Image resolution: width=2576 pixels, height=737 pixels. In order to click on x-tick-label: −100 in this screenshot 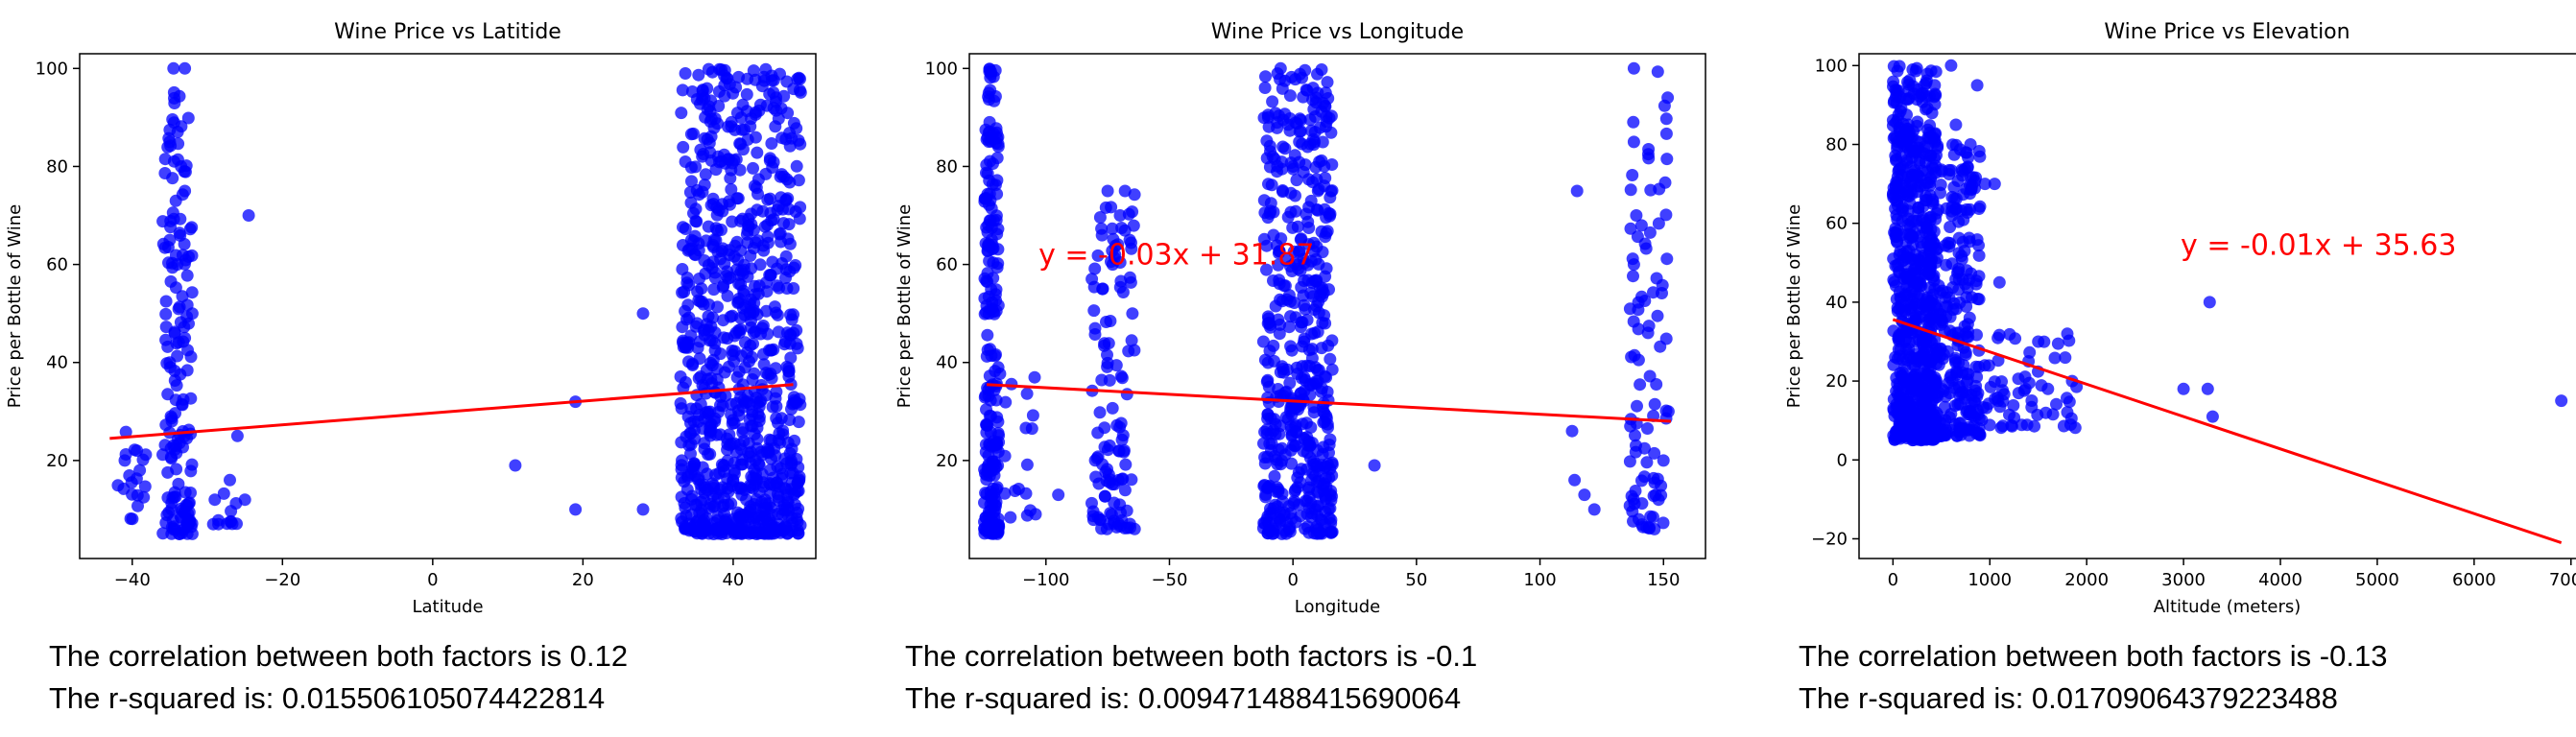, I will do `click(1045, 580)`.